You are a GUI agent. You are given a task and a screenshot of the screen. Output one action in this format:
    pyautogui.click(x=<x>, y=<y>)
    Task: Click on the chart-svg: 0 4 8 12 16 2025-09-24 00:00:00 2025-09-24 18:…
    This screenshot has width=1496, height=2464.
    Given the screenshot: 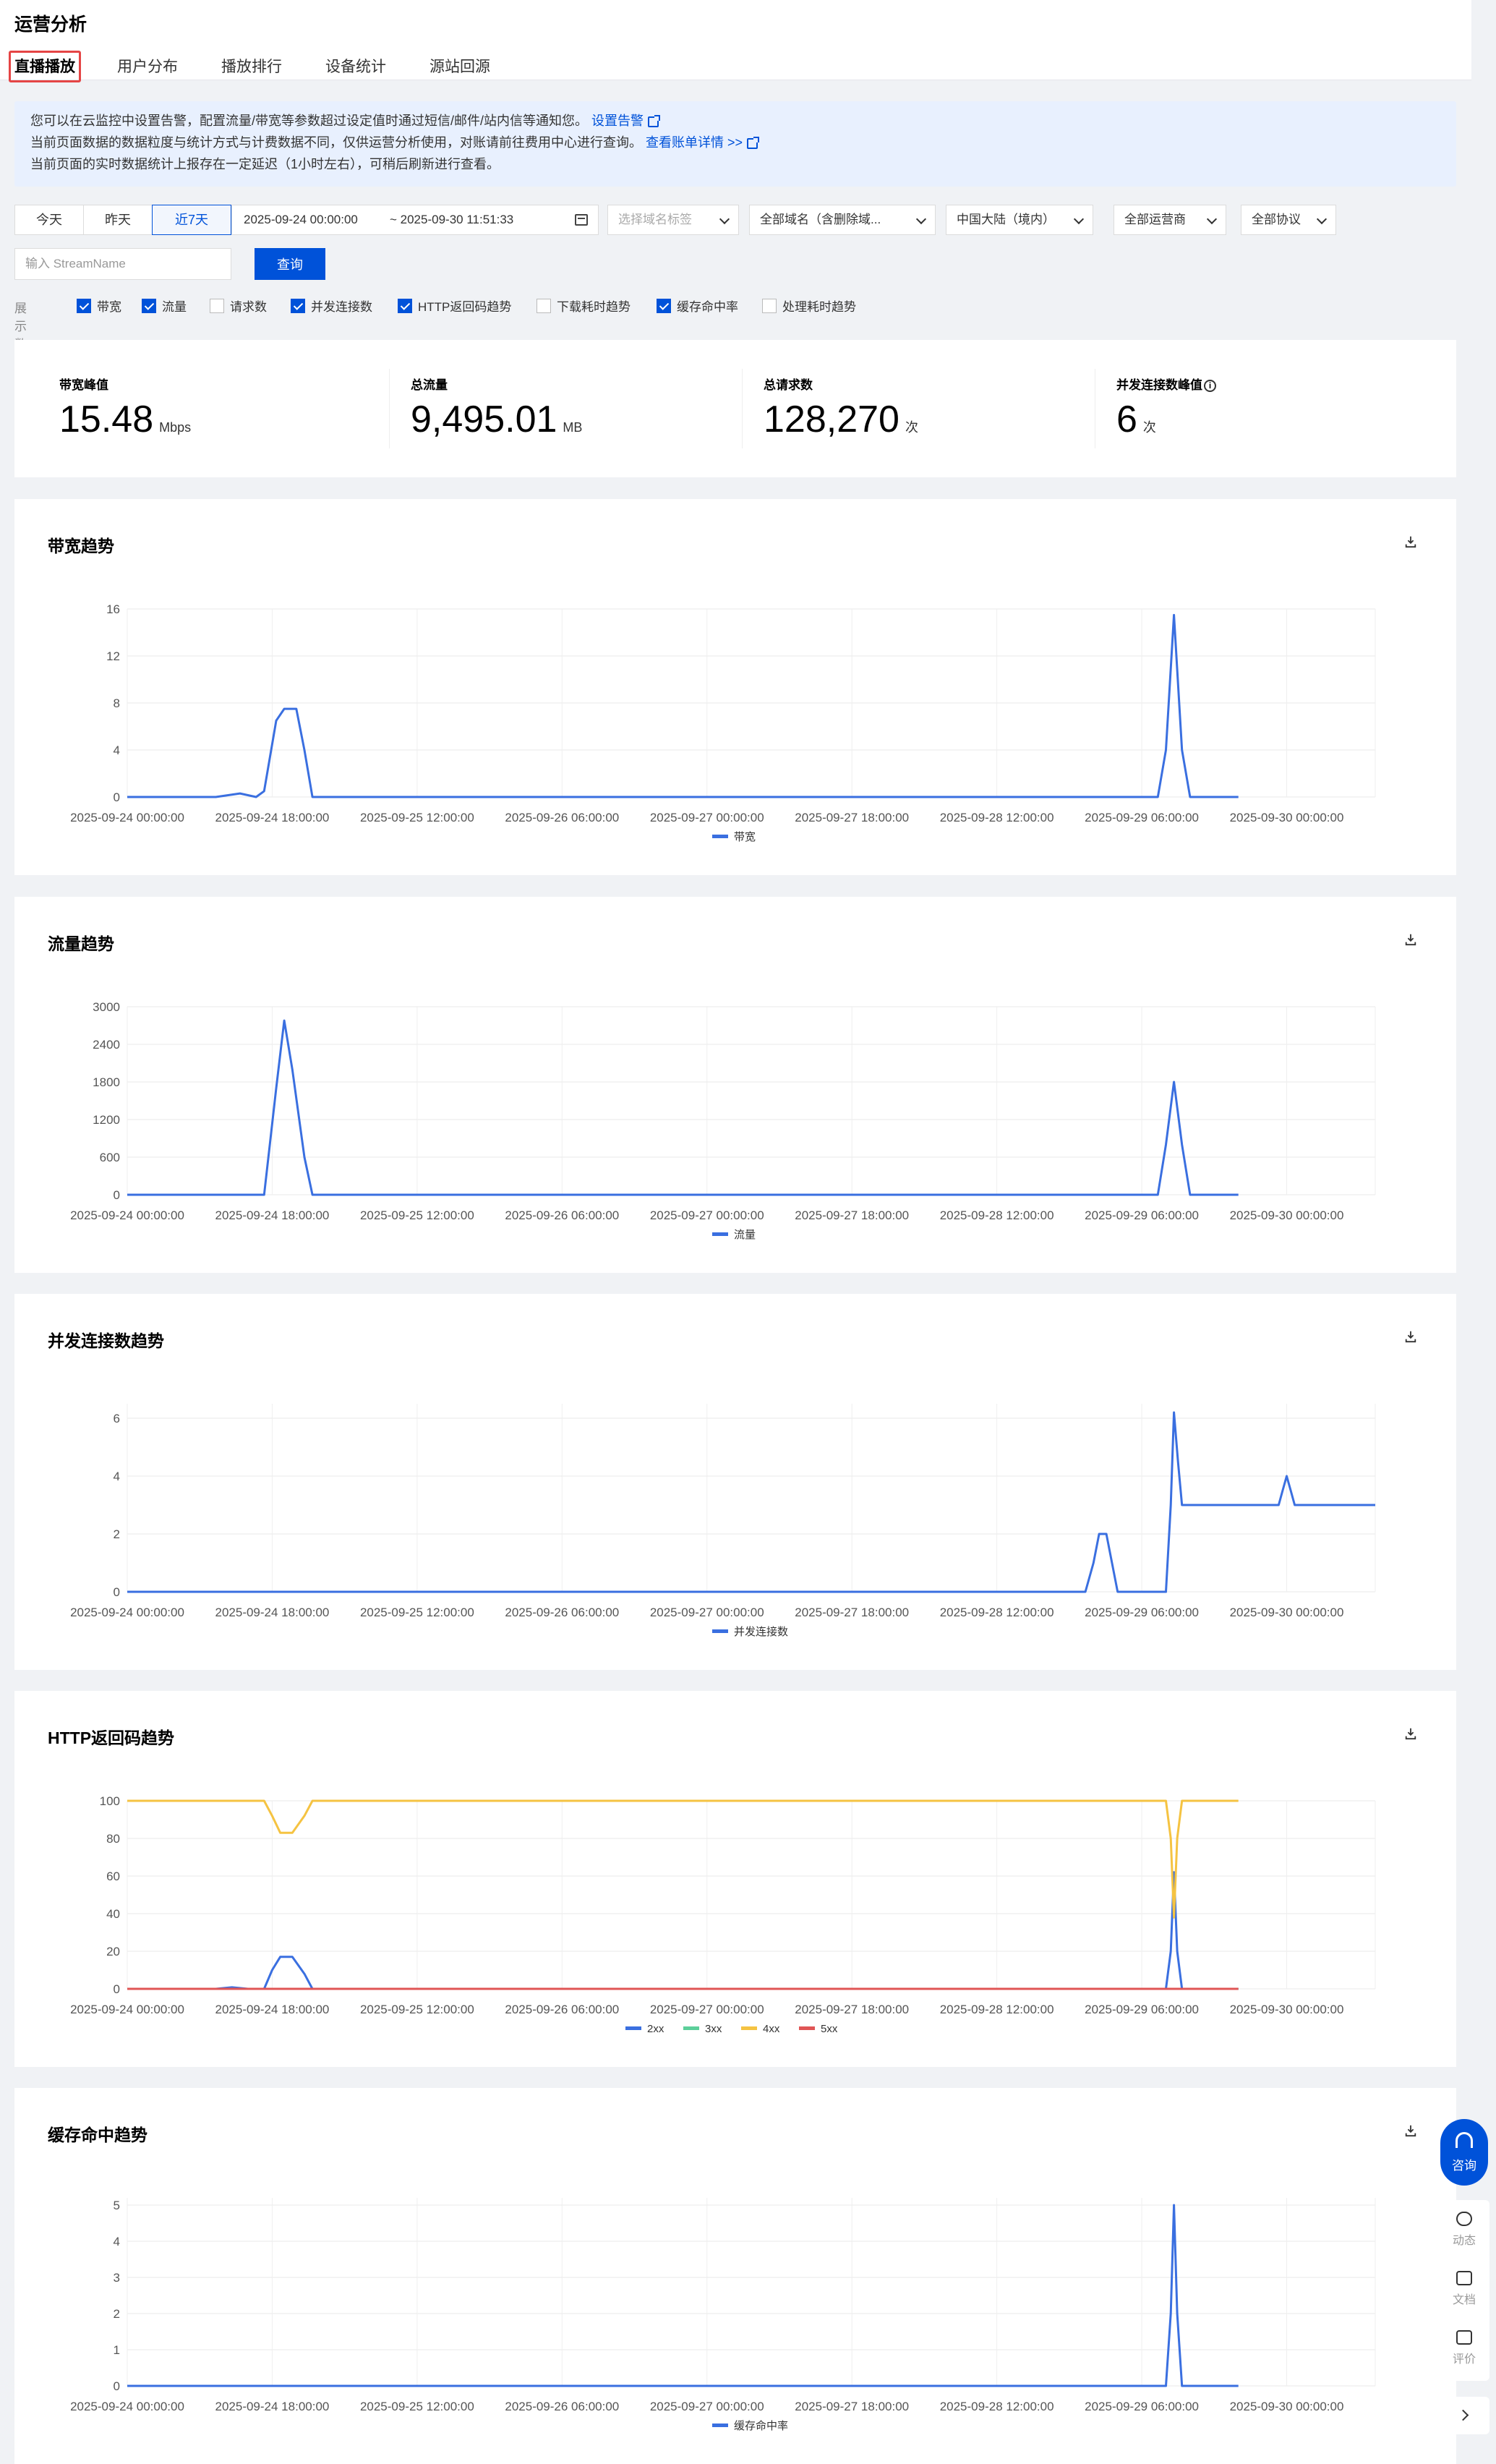 What is the action you would take?
    pyautogui.click(x=723, y=722)
    